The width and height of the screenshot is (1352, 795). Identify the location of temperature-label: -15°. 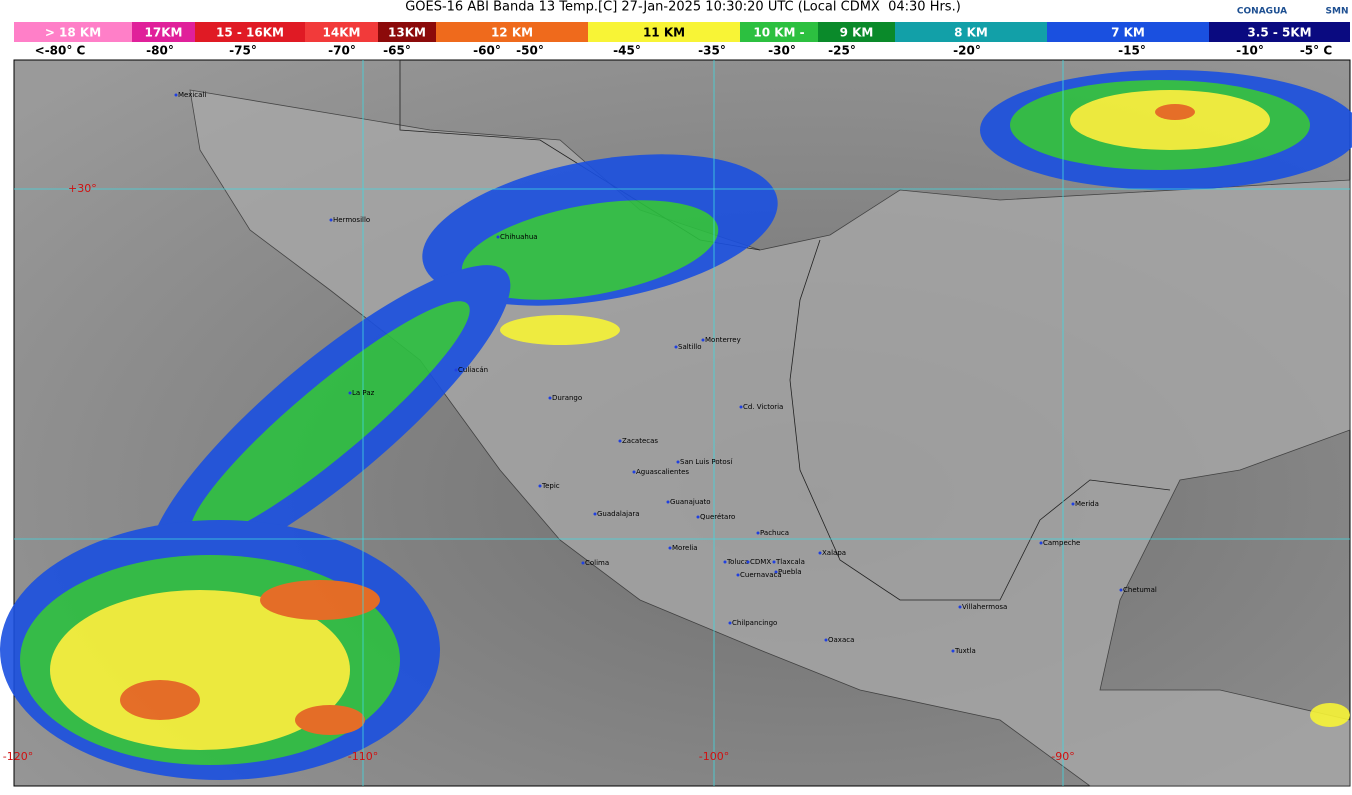
(1132, 51).